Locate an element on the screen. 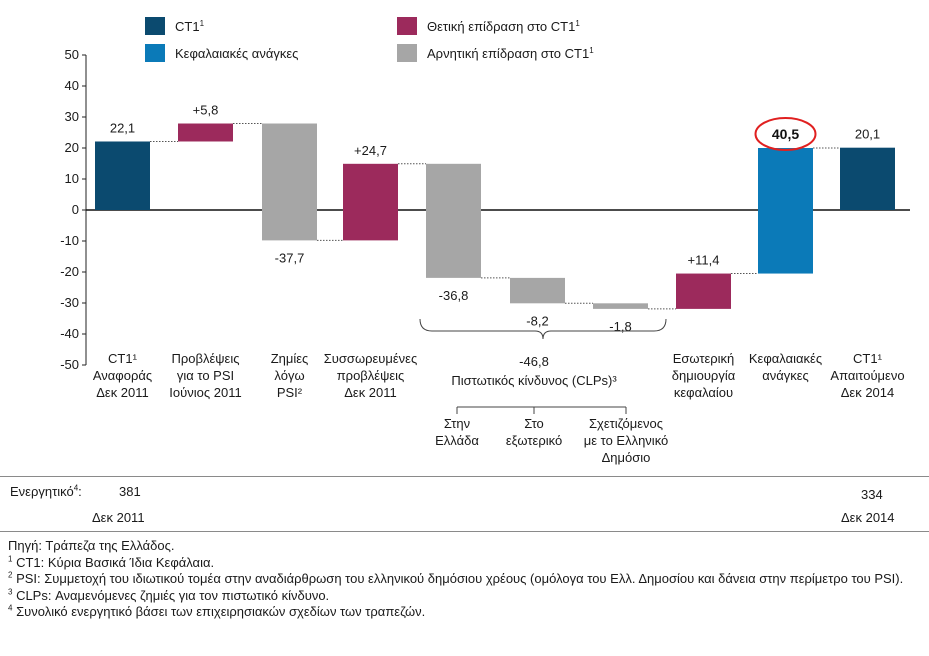 The height and width of the screenshot is (656, 929). category-label: Αναφοράς is located at coordinates (122, 375).